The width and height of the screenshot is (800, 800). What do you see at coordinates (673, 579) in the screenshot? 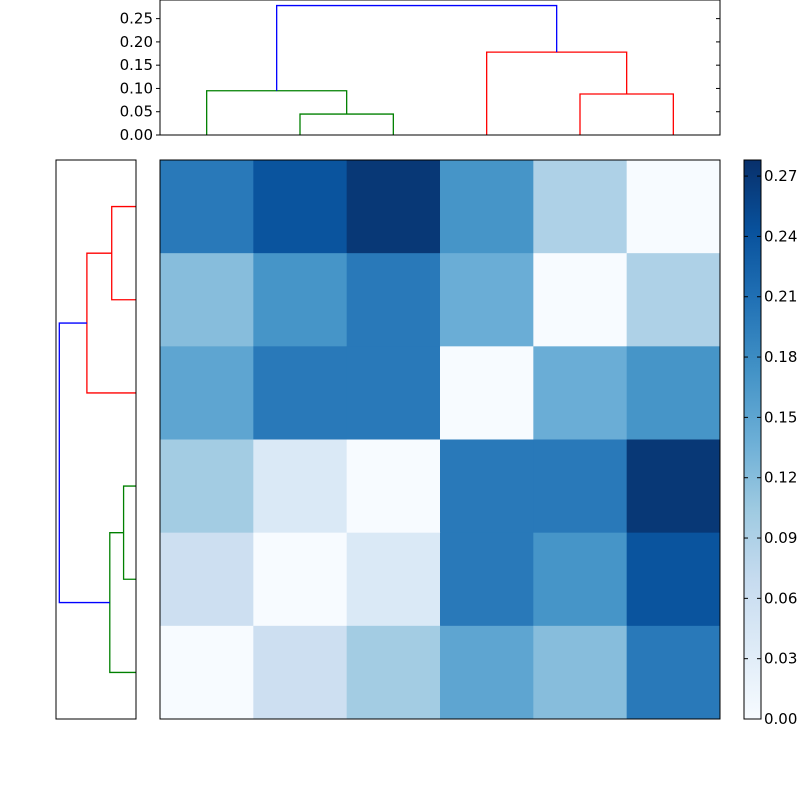
I see `heatmap-cell-r4-c5` at bounding box center [673, 579].